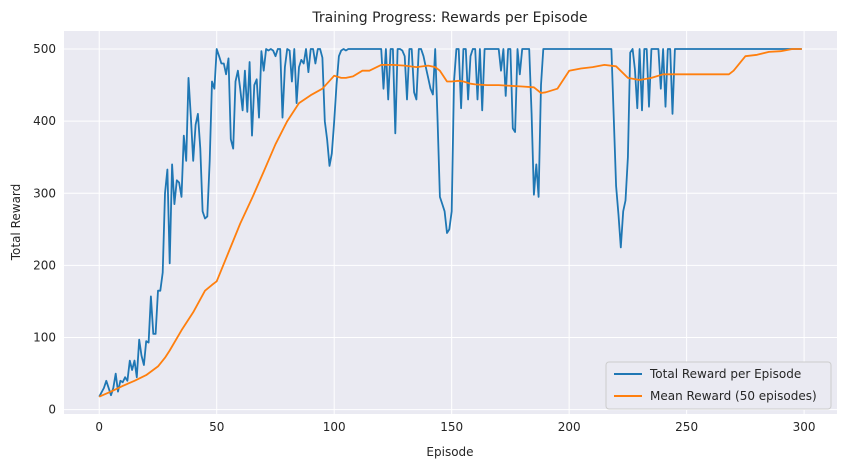 Image resolution: width=847 pixels, height=468 pixels. Describe the element at coordinates (686, 427) in the screenshot. I see `x-tick-label: 250` at that location.